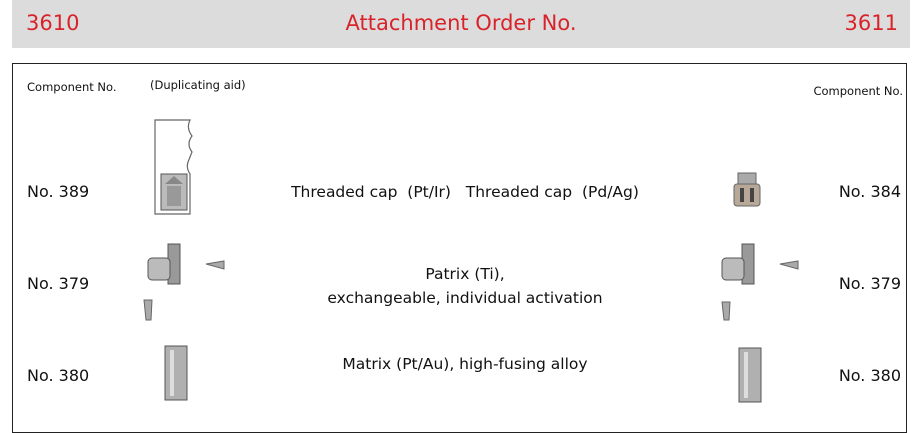  What do you see at coordinates (173, 167) in the screenshot?
I see `duplicating-aid-icon` at bounding box center [173, 167].